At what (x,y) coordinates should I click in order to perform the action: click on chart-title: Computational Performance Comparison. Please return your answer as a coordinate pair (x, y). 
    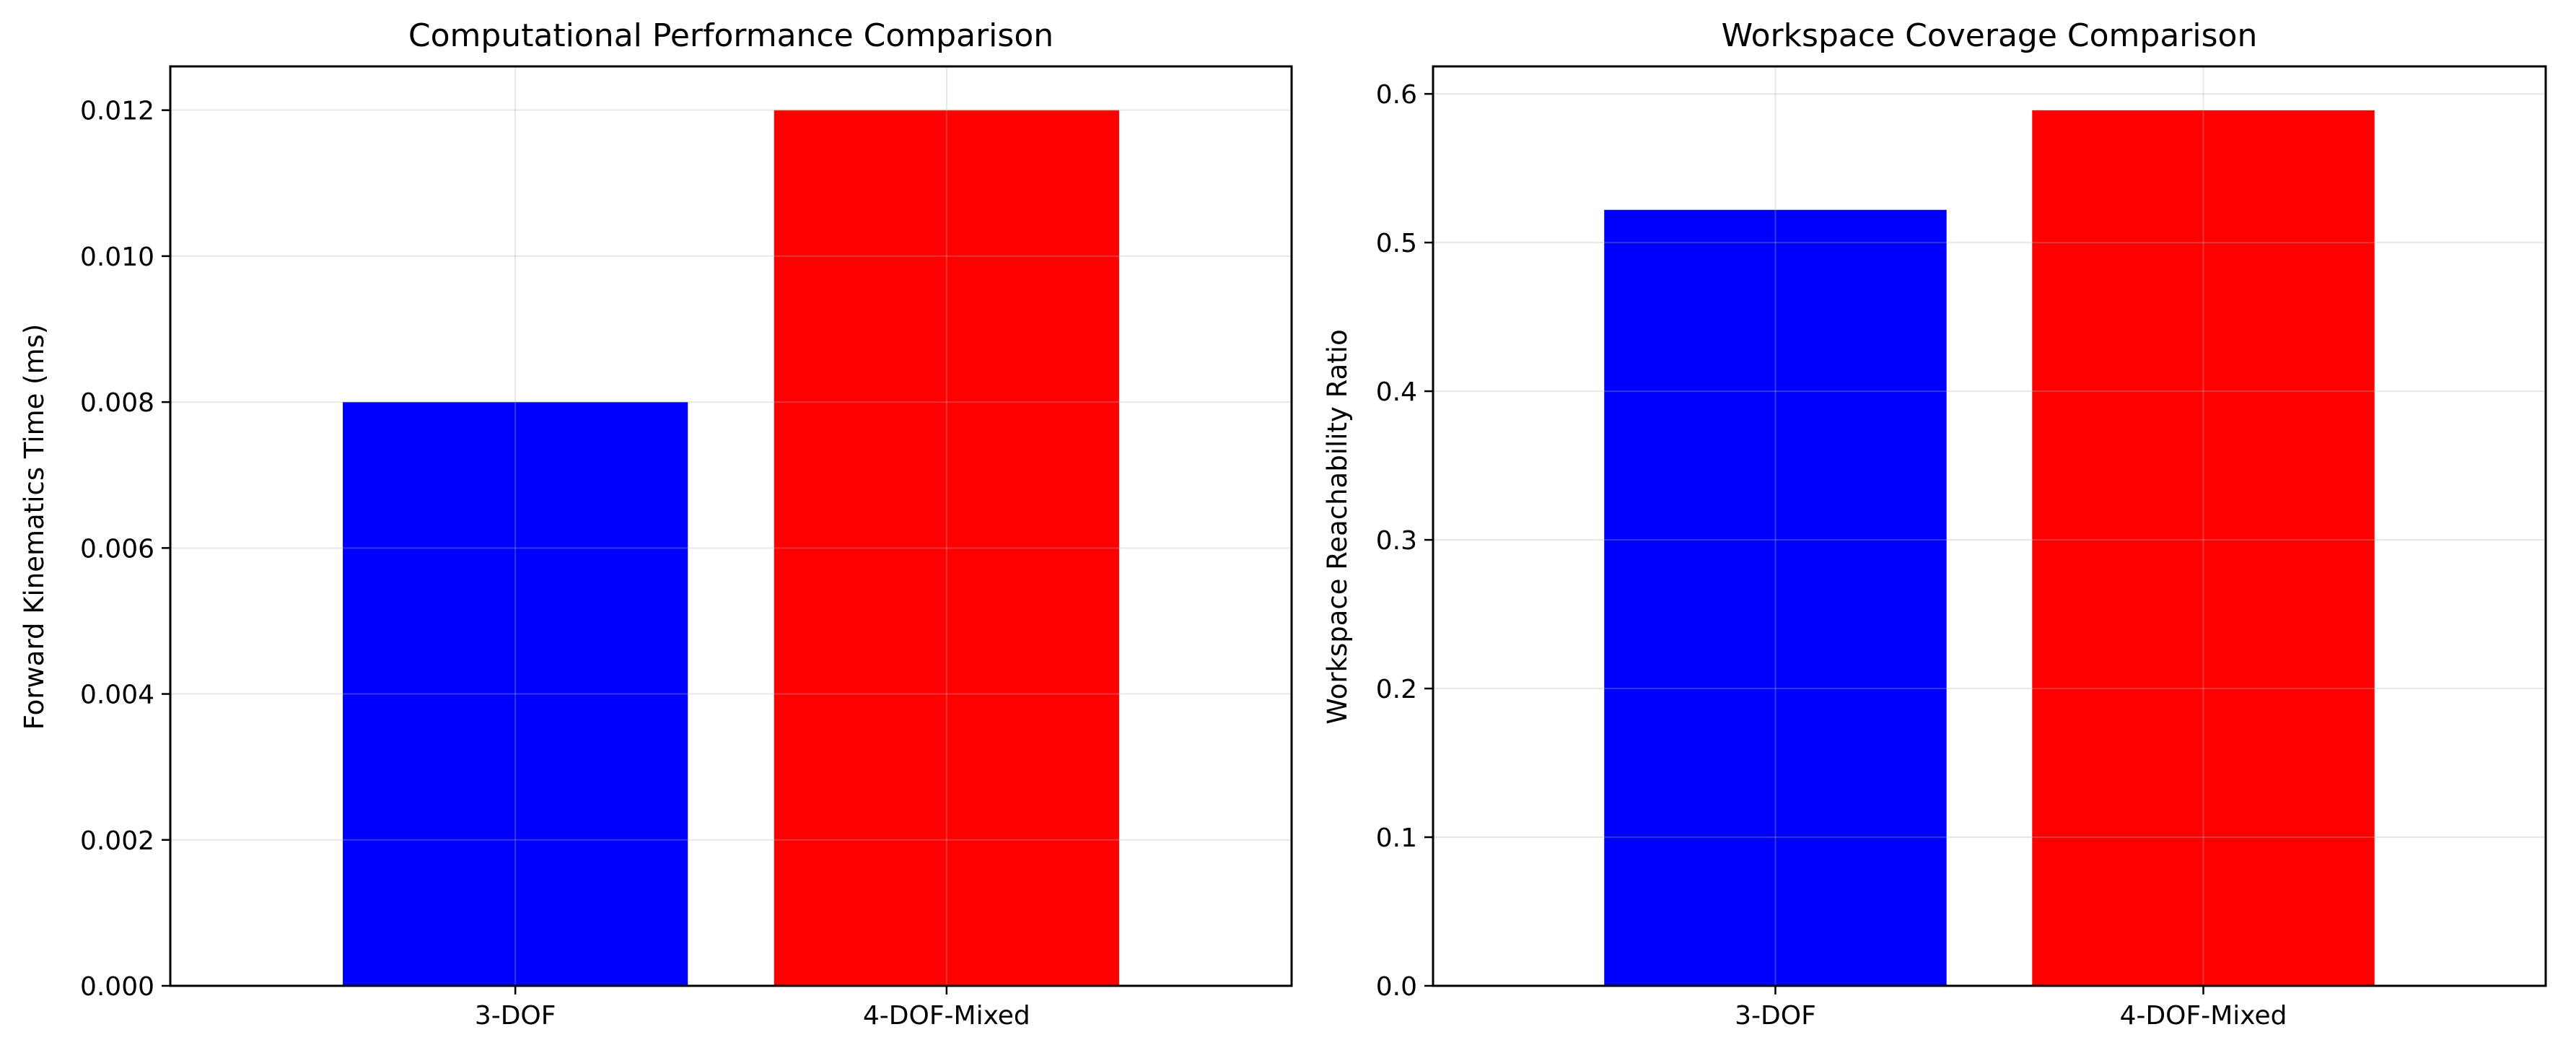
    Looking at the image, I should click on (730, 35).